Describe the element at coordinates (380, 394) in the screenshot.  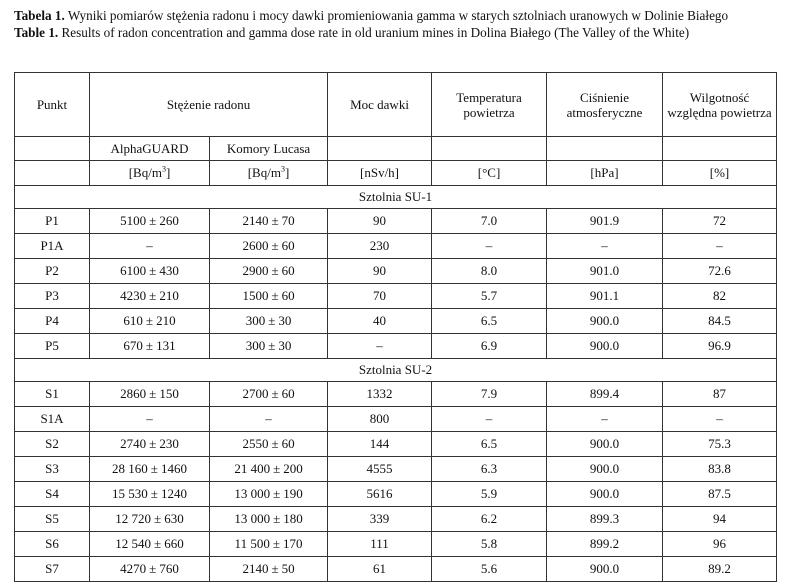
I see `cell-dose: 1332` at that location.